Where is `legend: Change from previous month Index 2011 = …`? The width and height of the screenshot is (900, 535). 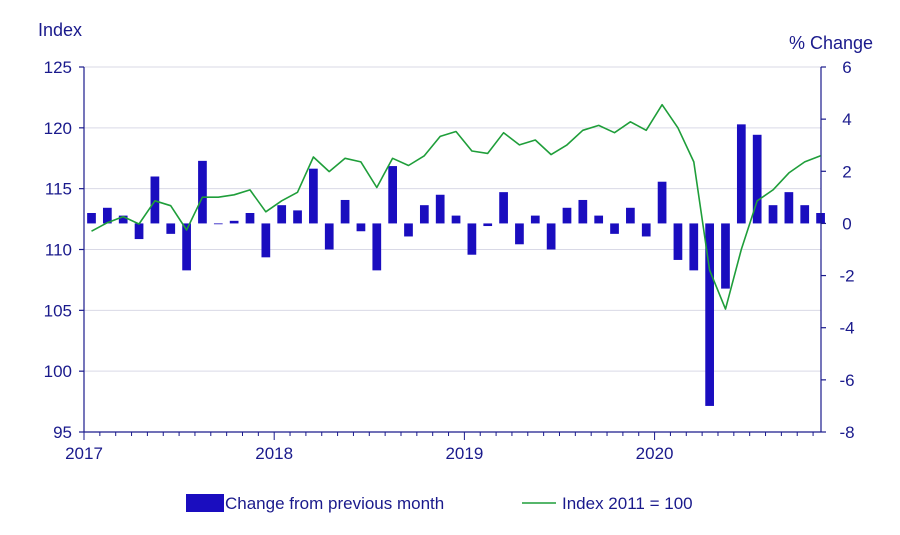
legend: Change from previous month Index 2011 = … is located at coordinates (439, 503).